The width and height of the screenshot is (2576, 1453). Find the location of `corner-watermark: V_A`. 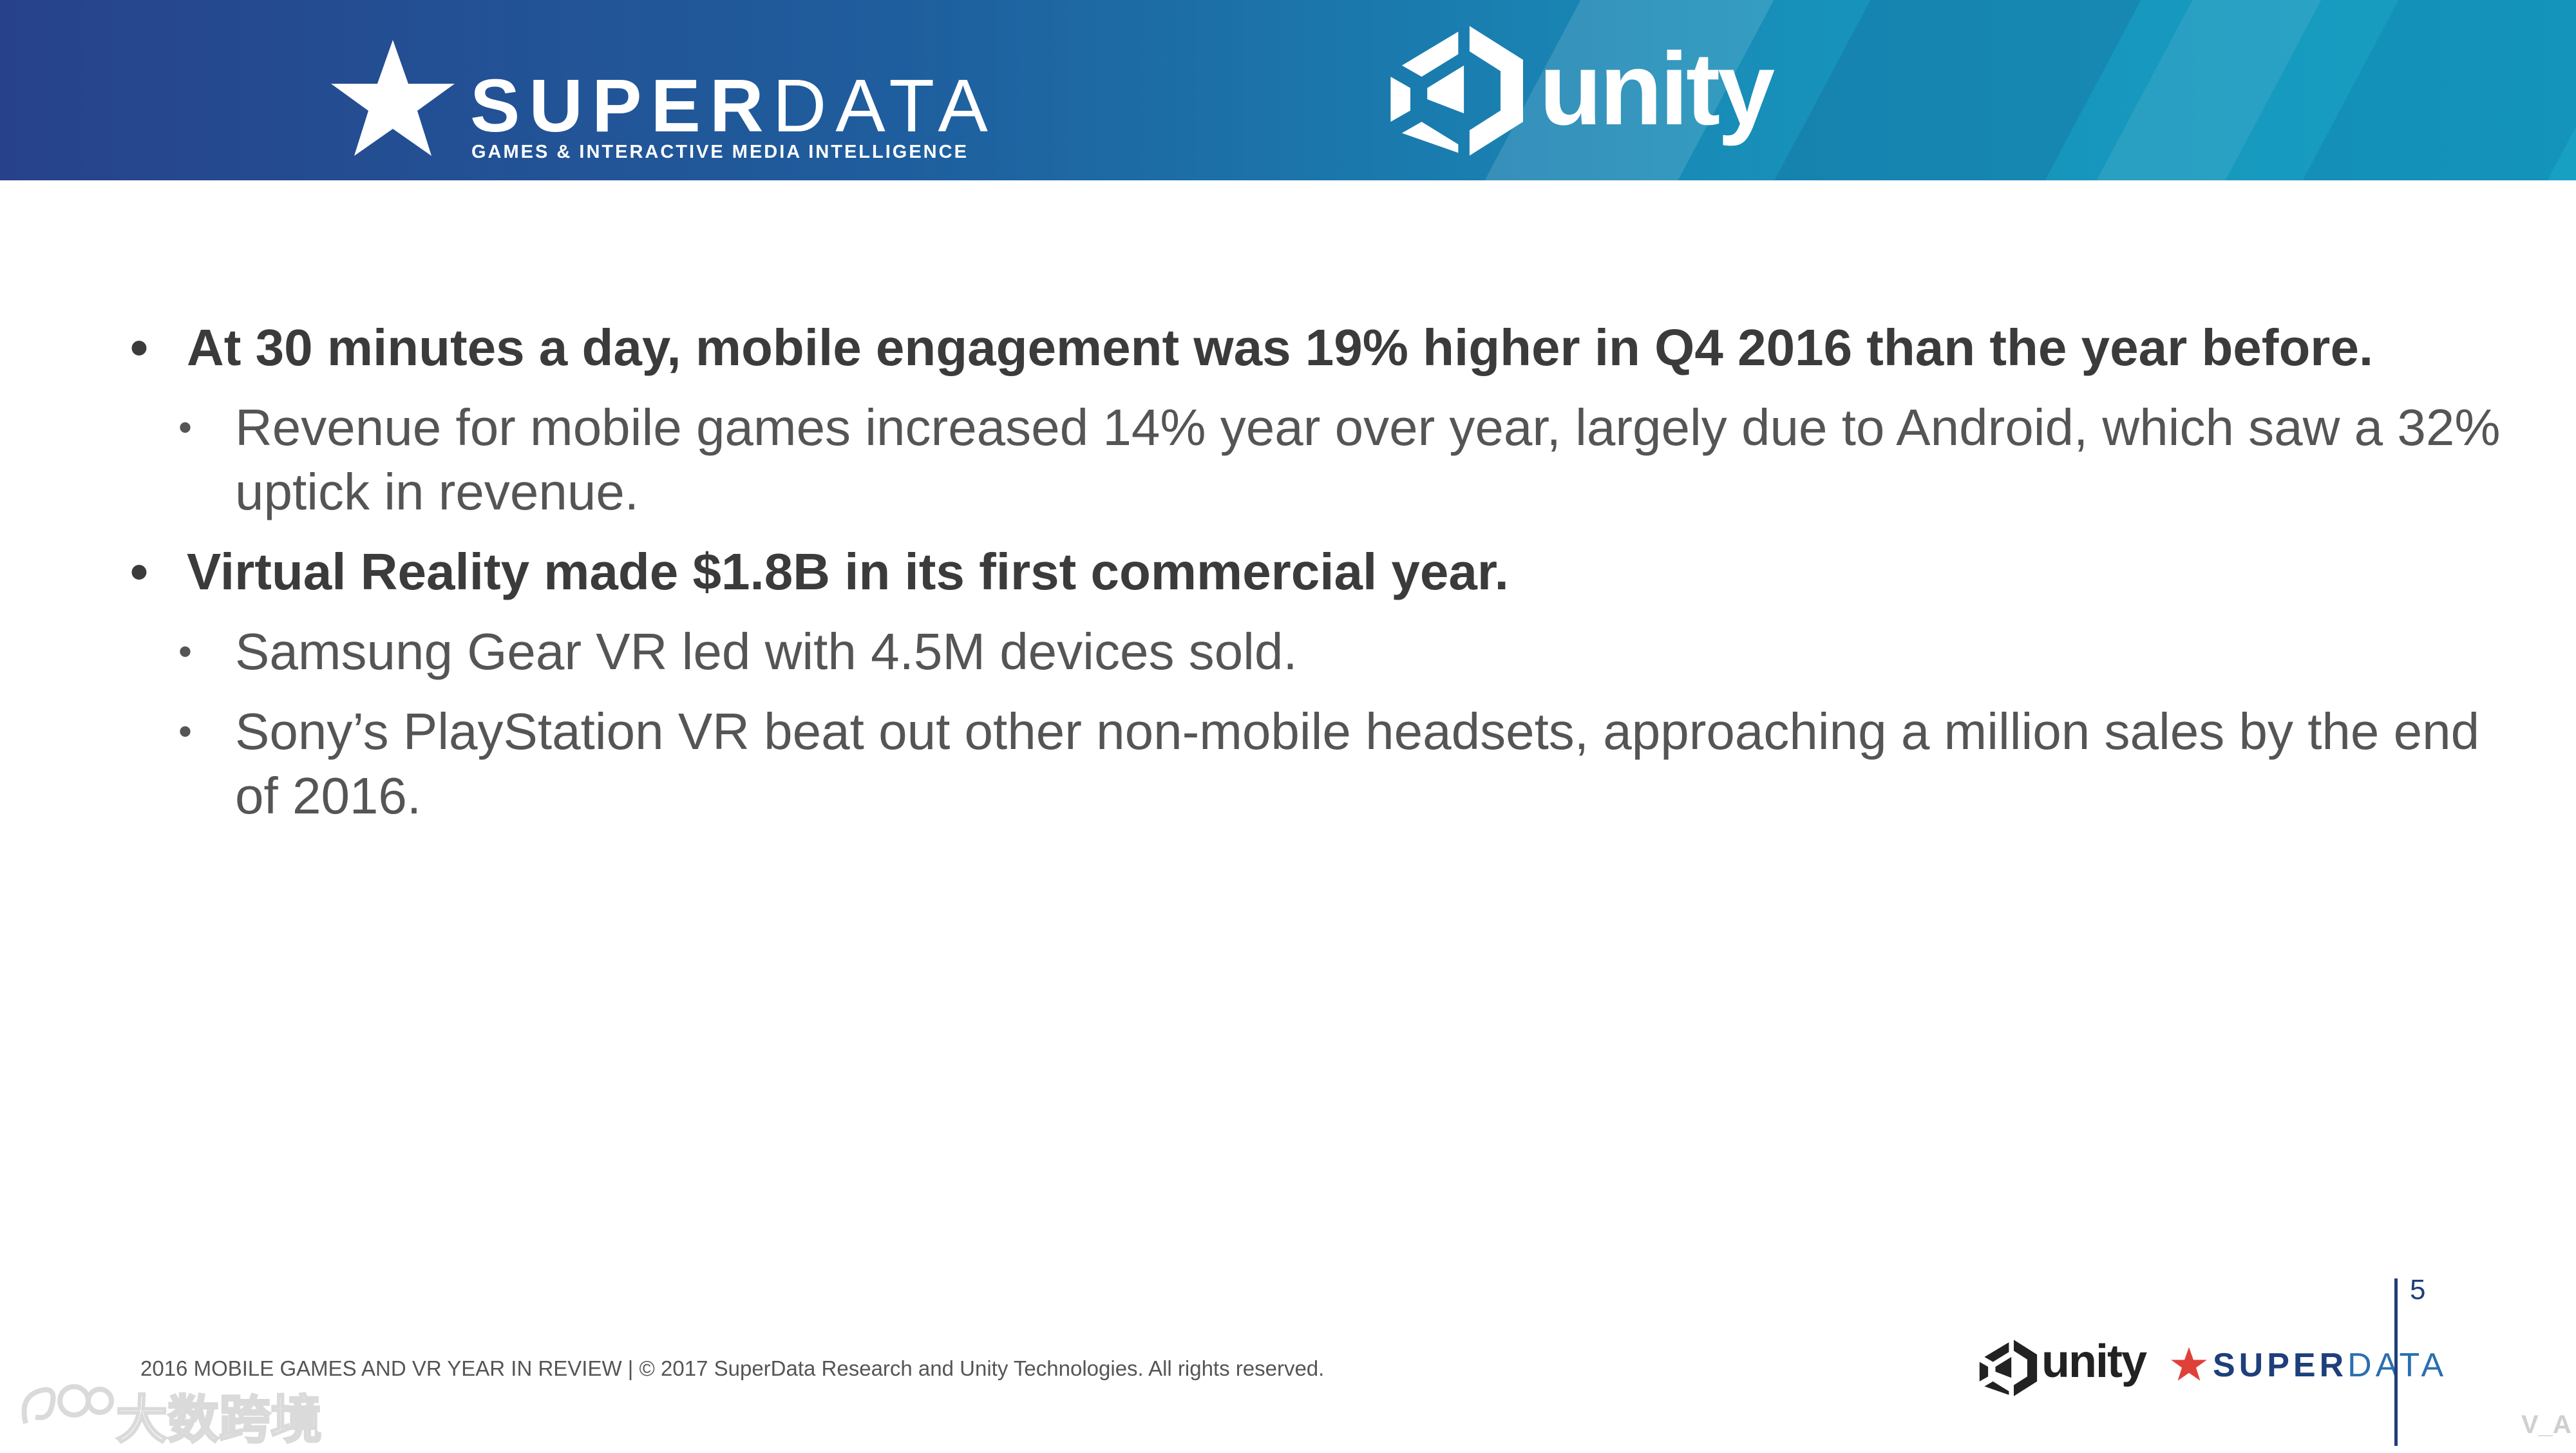

corner-watermark: V_A is located at coordinates (2546, 1424).